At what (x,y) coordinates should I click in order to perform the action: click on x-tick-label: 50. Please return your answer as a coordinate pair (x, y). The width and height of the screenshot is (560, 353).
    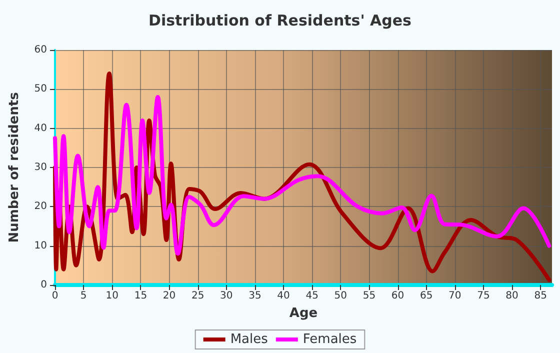
    Looking at the image, I should click on (340, 296).